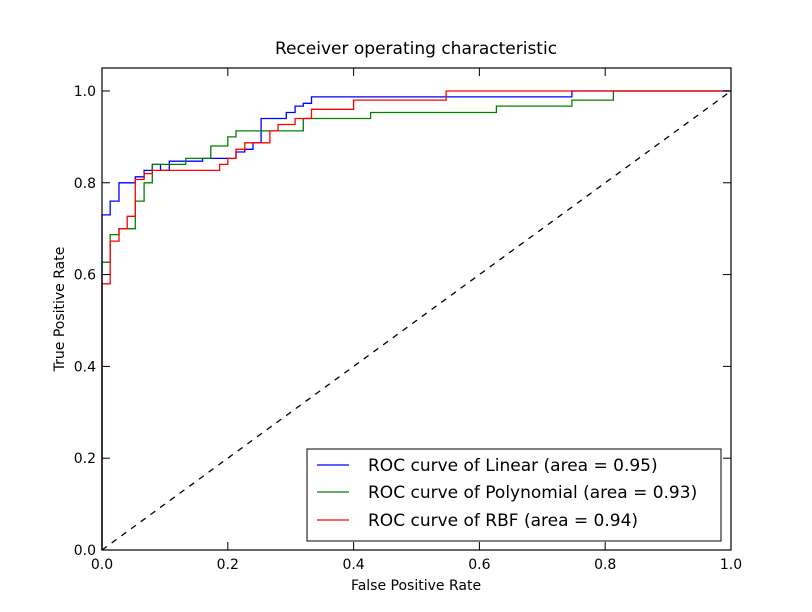 The height and width of the screenshot is (612, 812). What do you see at coordinates (513, 466) in the screenshot?
I see `legend-label-linear: ROC curve of Linear (area = 0.95)` at bounding box center [513, 466].